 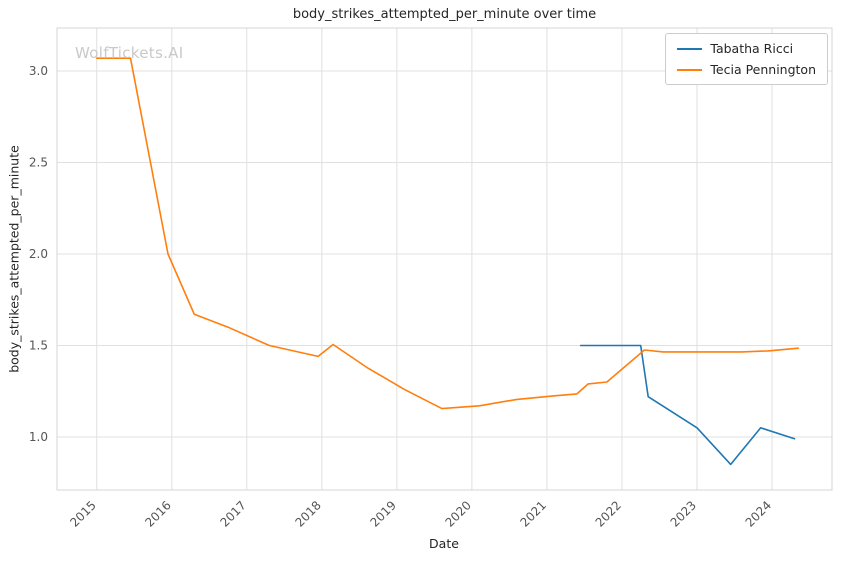 What do you see at coordinates (458, 513) in the screenshot?
I see `x-tick-label: 2020` at bounding box center [458, 513].